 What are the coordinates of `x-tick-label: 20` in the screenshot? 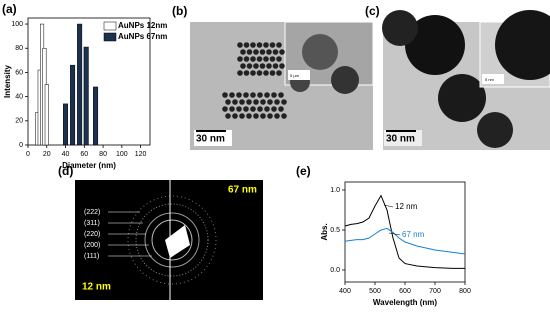 It's located at (47, 154).